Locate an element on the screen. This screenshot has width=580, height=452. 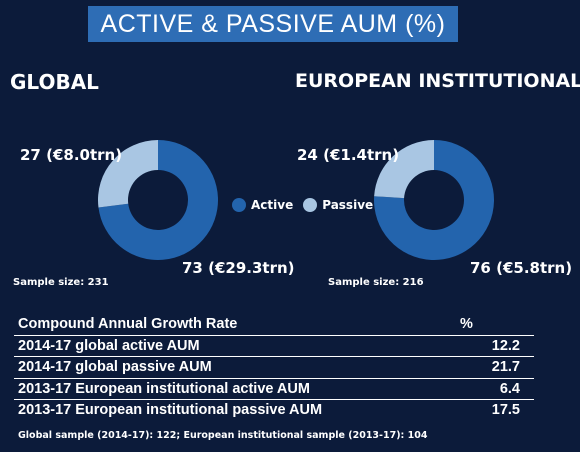
legend-item-active: Active is located at coordinates (262, 205).